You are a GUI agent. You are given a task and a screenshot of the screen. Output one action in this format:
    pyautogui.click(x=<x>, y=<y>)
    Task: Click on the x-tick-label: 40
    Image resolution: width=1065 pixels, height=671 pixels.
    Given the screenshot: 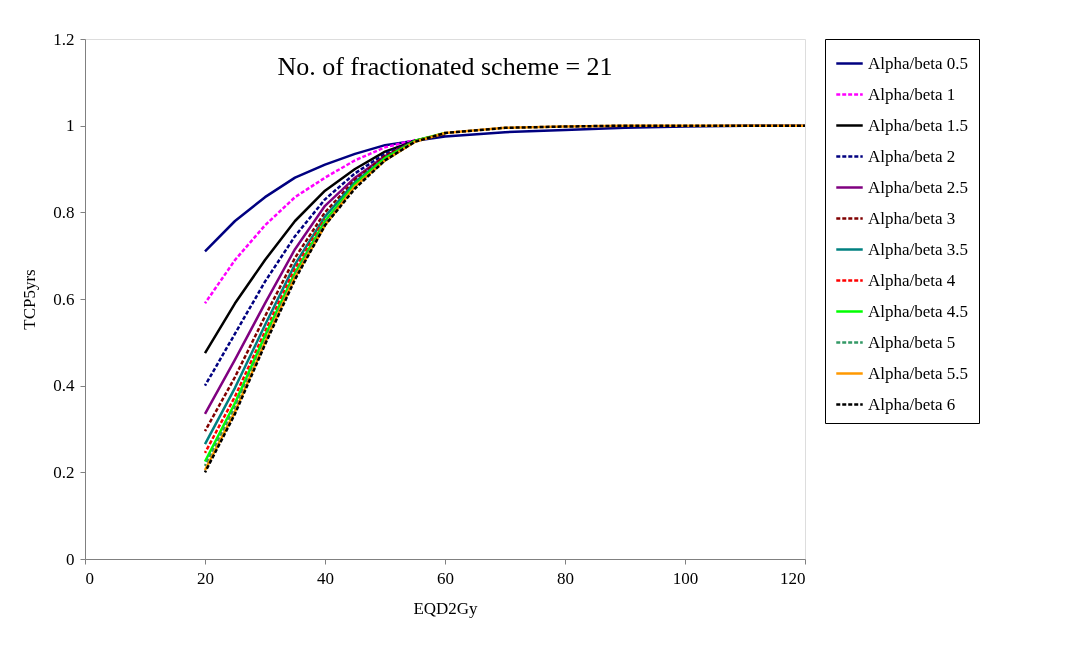 What is the action you would take?
    pyautogui.click(x=325, y=578)
    